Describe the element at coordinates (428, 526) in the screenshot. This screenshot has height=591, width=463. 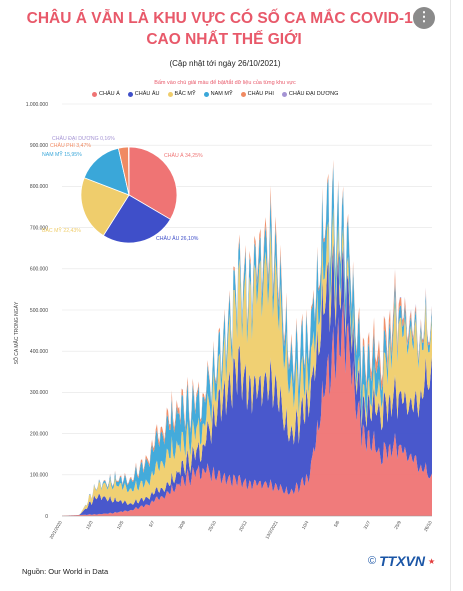
I see `x-tick-label: 26/10` at that location.